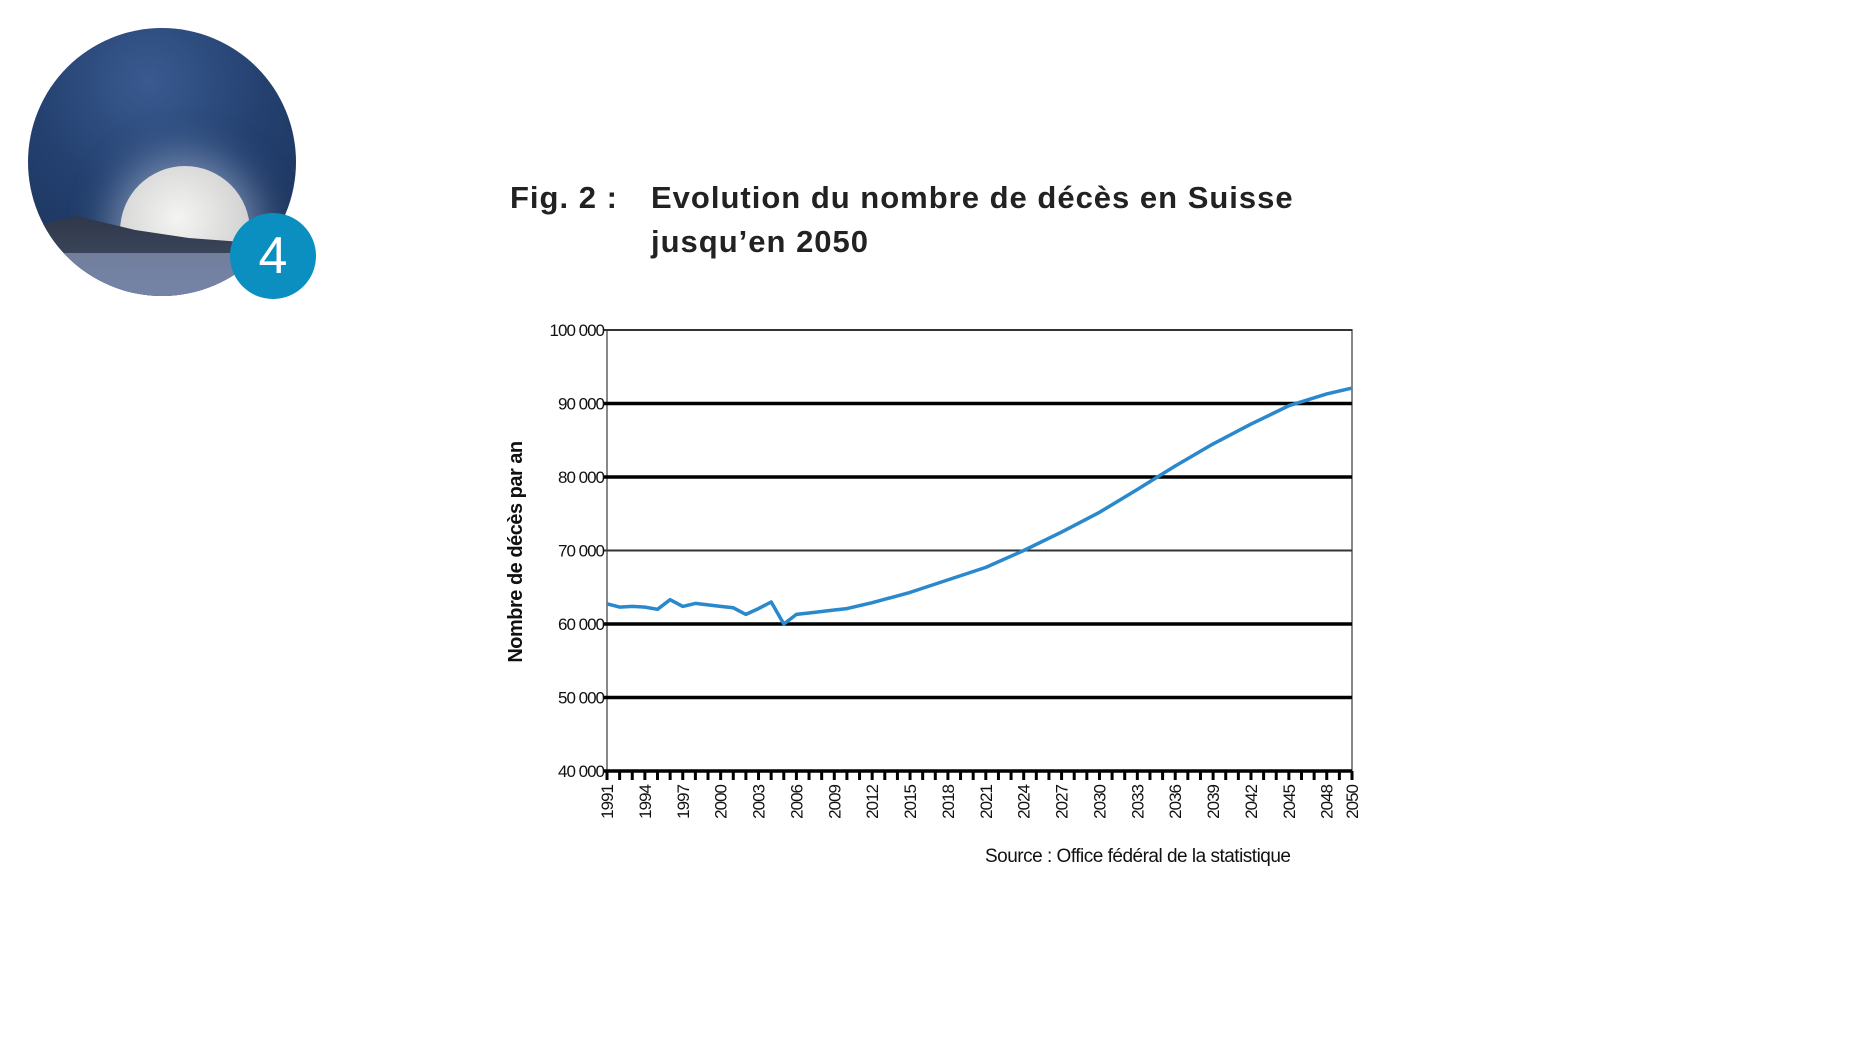  I want to click on x-tick-label: 2033, so click(1137, 801).